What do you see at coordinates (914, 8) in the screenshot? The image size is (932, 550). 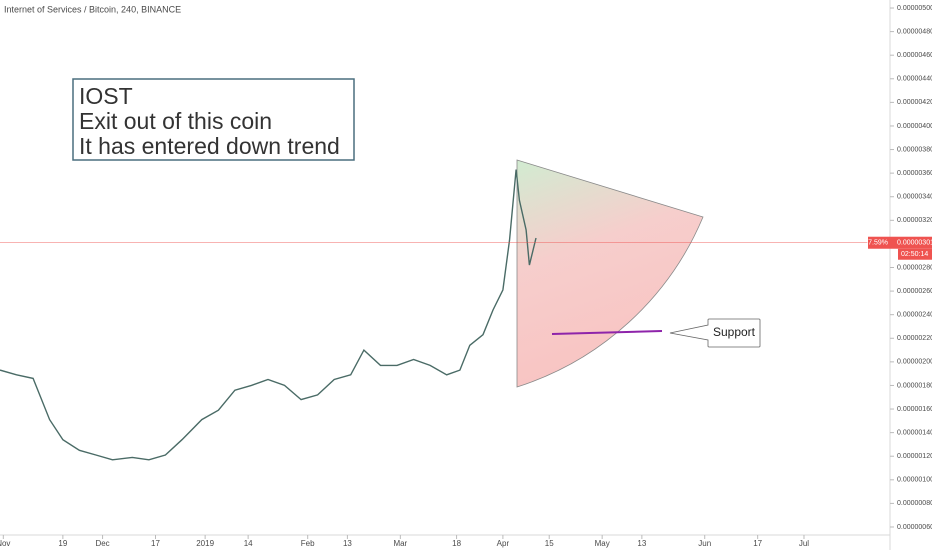 I see `y-tick-label: 0.00000500` at bounding box center [914, 8].